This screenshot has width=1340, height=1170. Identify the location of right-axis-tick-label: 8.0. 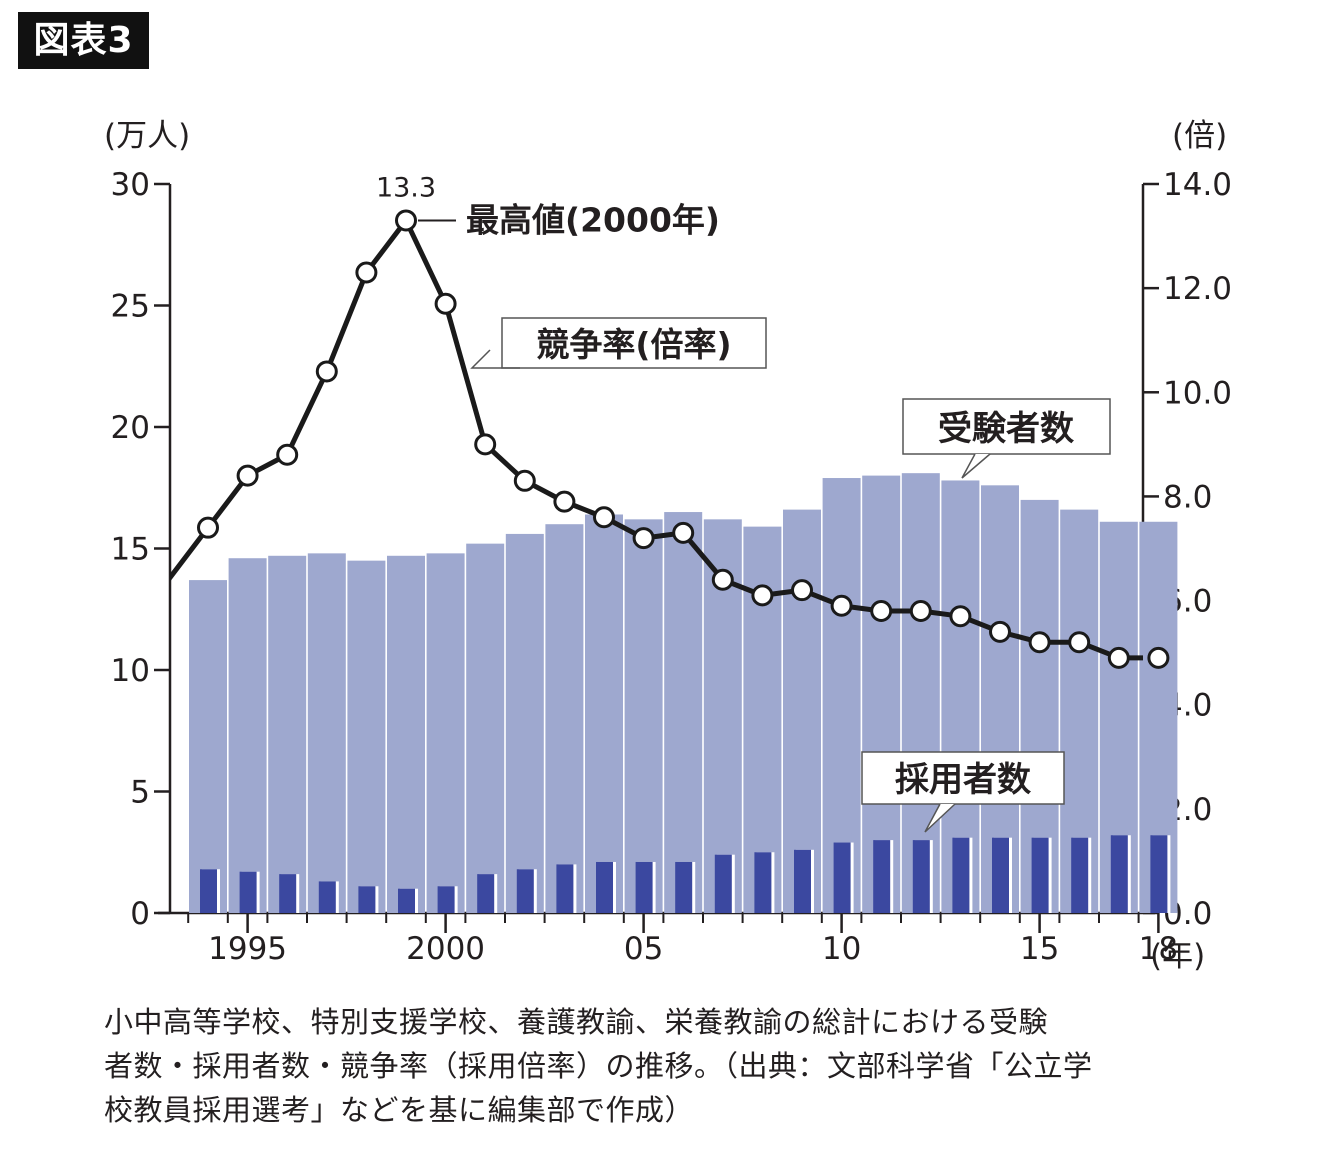
(1187, 497).